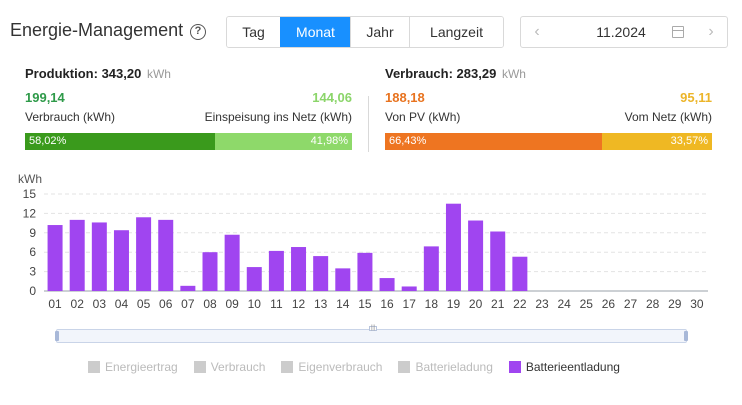 Image resolution: width=742 pixels, height=405 pixels. Describe the element at coordinates (32, 233) in the screenshot. I see `y-tick-label: 9` at that location.